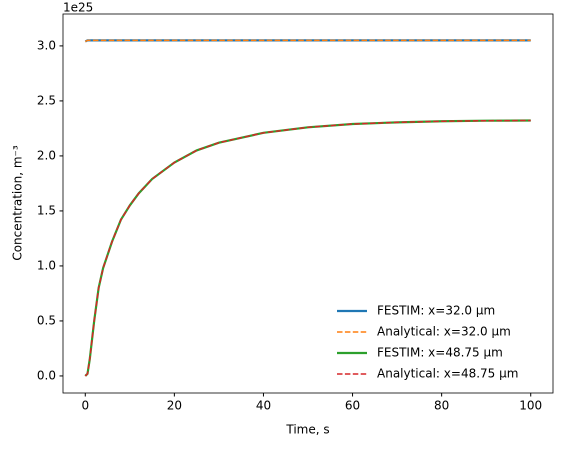  Describe the element at coordinates (85, 406) in the screenshot. I see `x-tick-label: 0` at that location.